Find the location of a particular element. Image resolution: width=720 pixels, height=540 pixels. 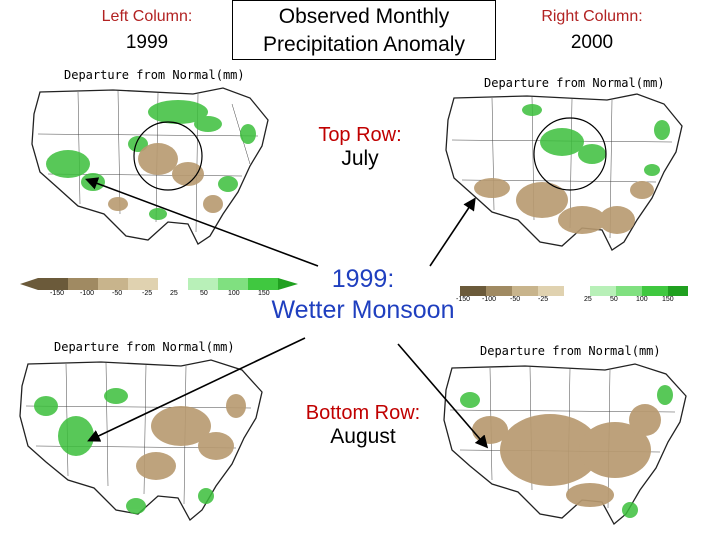

usa-map-bottom-right is located at coordinates (565, 444).